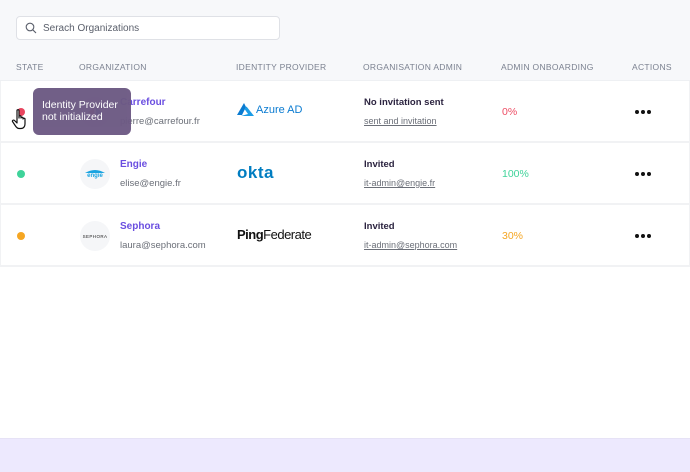 The image size is (690, 472). What do you see at coordinates (153, 28) in the screenshot?
I see `search-input` at bounding box center [153, 28].